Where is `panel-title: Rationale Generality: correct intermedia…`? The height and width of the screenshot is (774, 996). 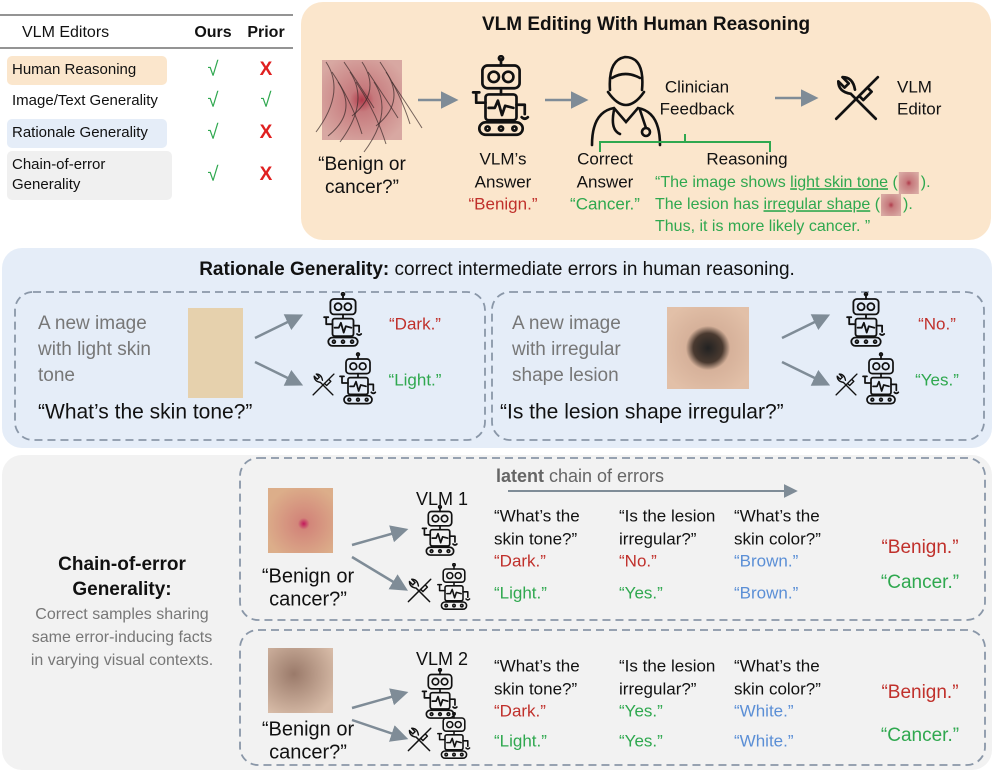
panel-title: Rationale Generality: correct intermedia… is located at coordinates (497, 269).